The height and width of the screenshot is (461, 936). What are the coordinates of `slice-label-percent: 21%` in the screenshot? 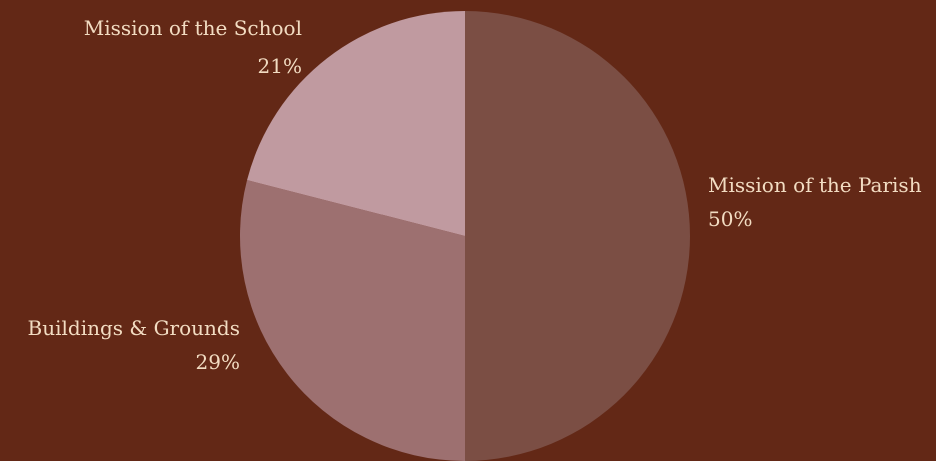 It's located at (280, 66).